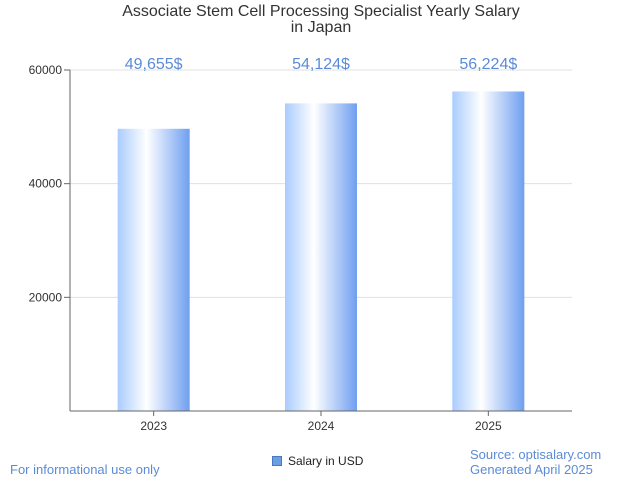  What do you see at coordinates (277, 461) in the screenshot?
I see `legend-swatch` at bounding box center [277, 461].